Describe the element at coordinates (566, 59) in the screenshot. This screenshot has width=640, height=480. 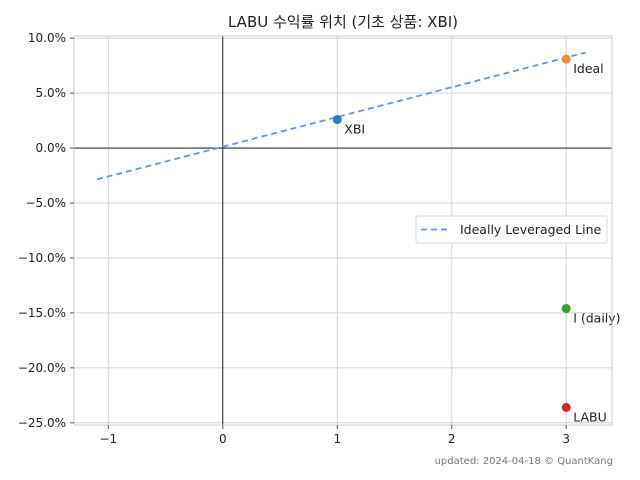
I see `point-ideal` at that location.